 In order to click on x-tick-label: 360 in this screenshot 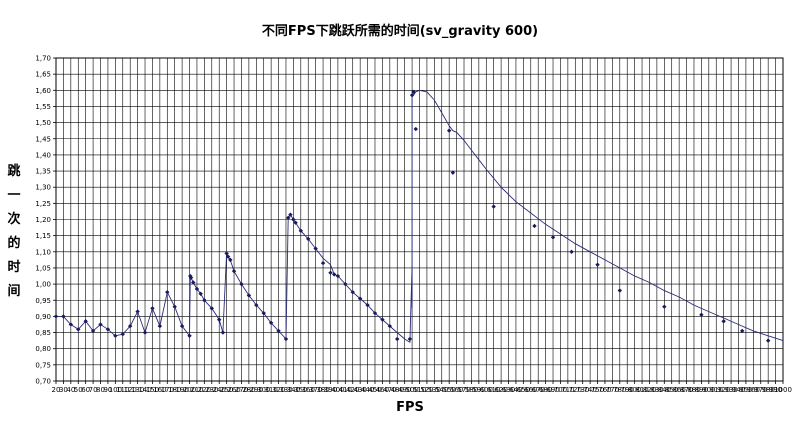, I will do `click(308, 390)`.